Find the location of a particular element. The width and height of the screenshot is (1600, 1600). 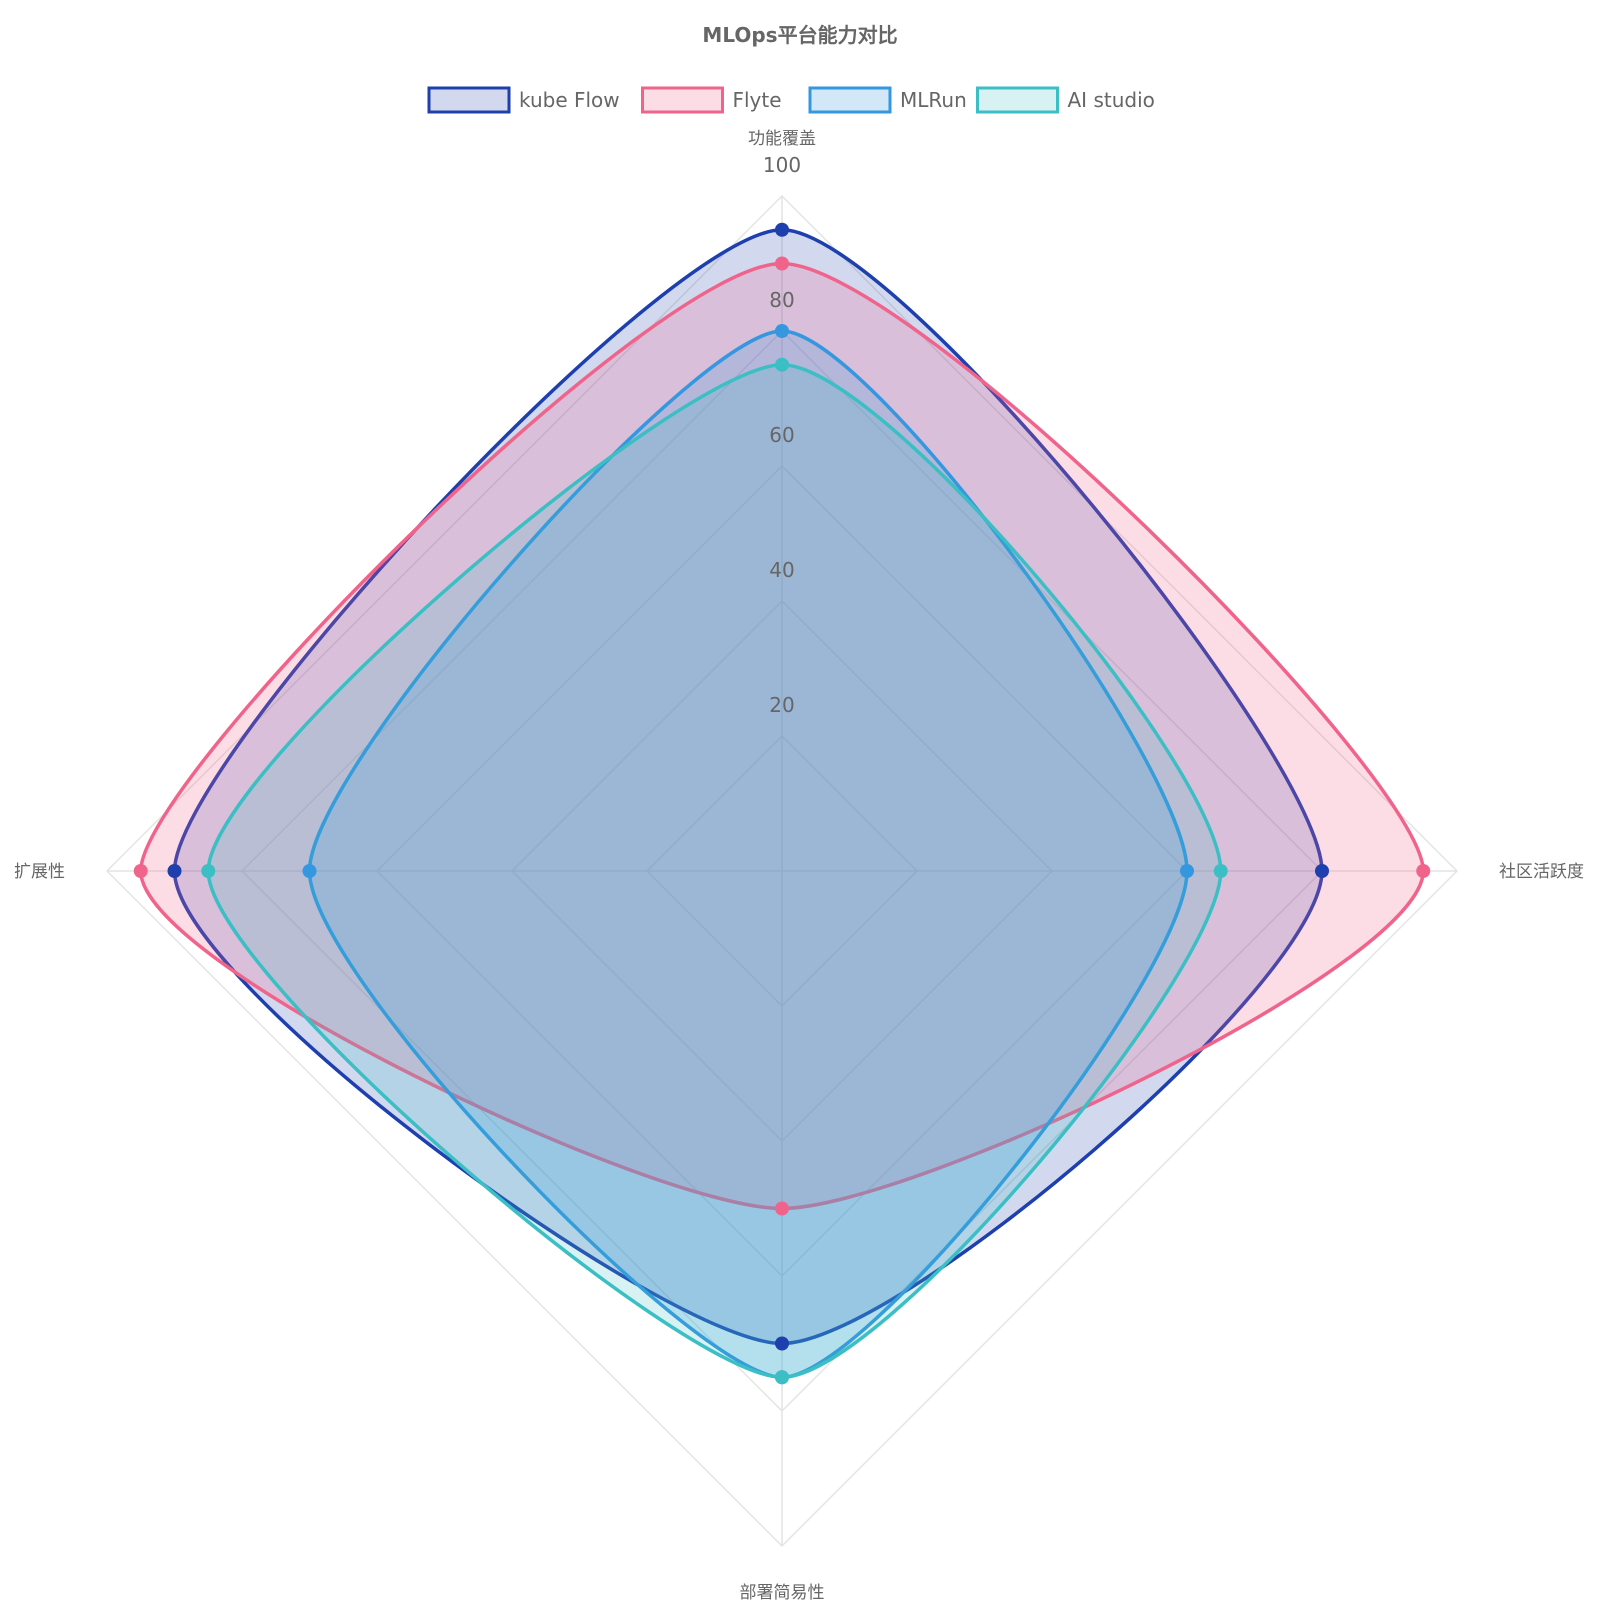

tick-label-60: 60 is located at coordinates (781, 435).